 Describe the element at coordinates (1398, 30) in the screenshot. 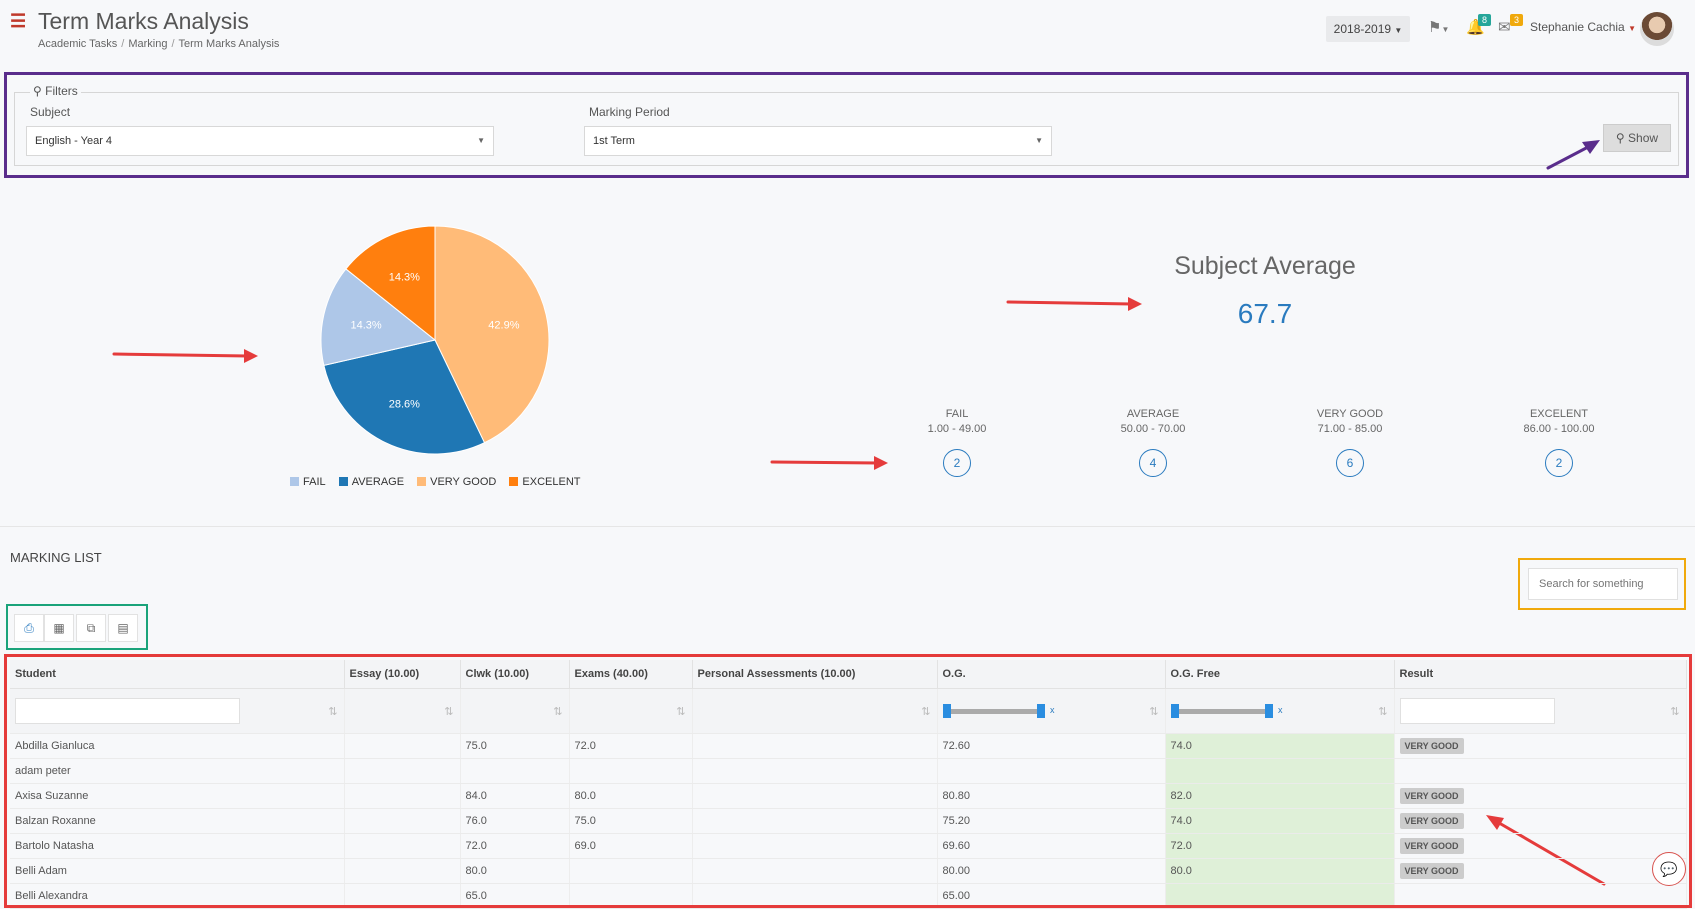

I see `chevron-down-icon: ▼` at that location.